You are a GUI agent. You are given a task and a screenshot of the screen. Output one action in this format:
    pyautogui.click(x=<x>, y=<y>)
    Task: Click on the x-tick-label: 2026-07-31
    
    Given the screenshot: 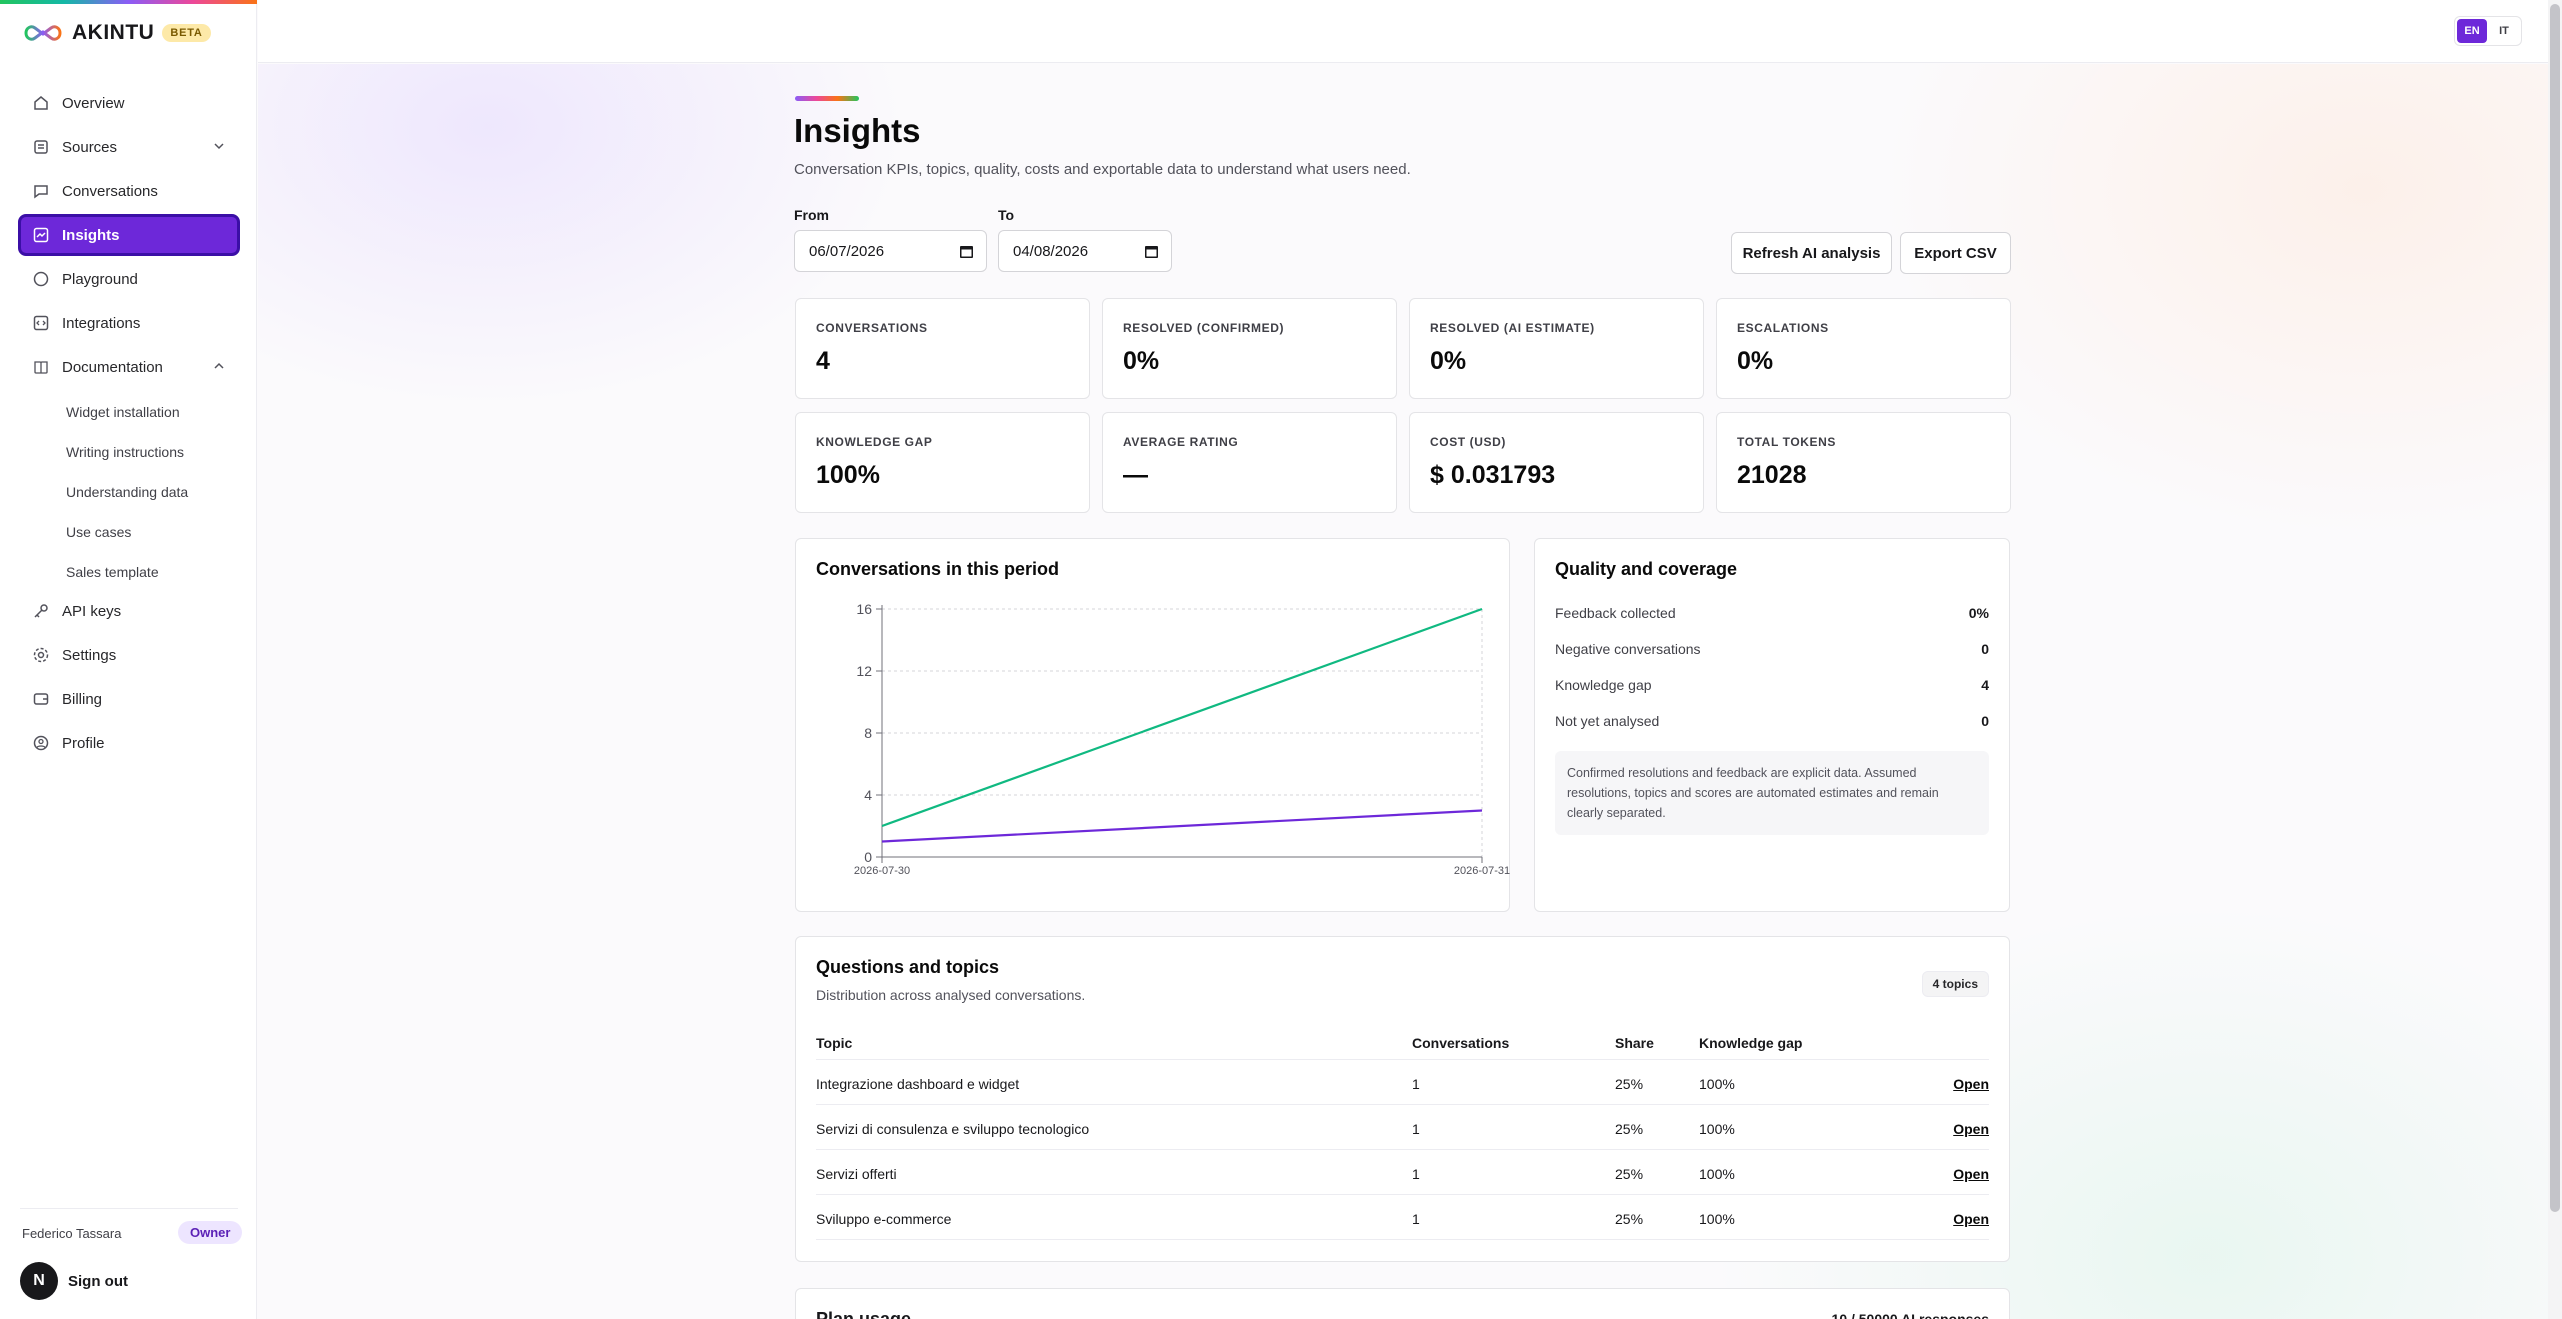 What is the action you would take?
    pyautogui.click(x=1482, y=871)
    